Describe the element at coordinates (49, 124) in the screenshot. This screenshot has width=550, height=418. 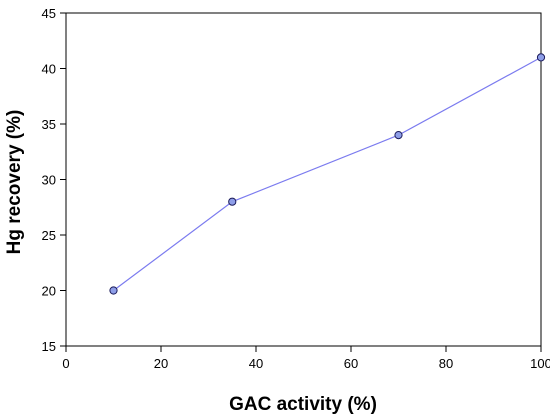
I see `y-tick-label: 35` at that location.